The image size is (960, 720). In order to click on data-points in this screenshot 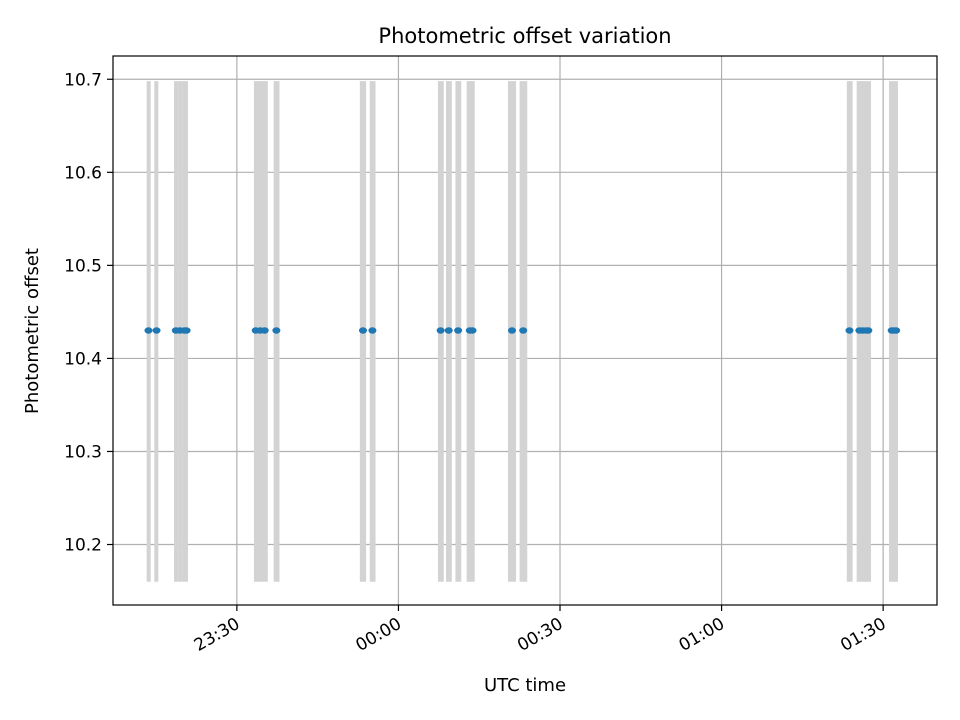, I will do `click(522, 330)`.